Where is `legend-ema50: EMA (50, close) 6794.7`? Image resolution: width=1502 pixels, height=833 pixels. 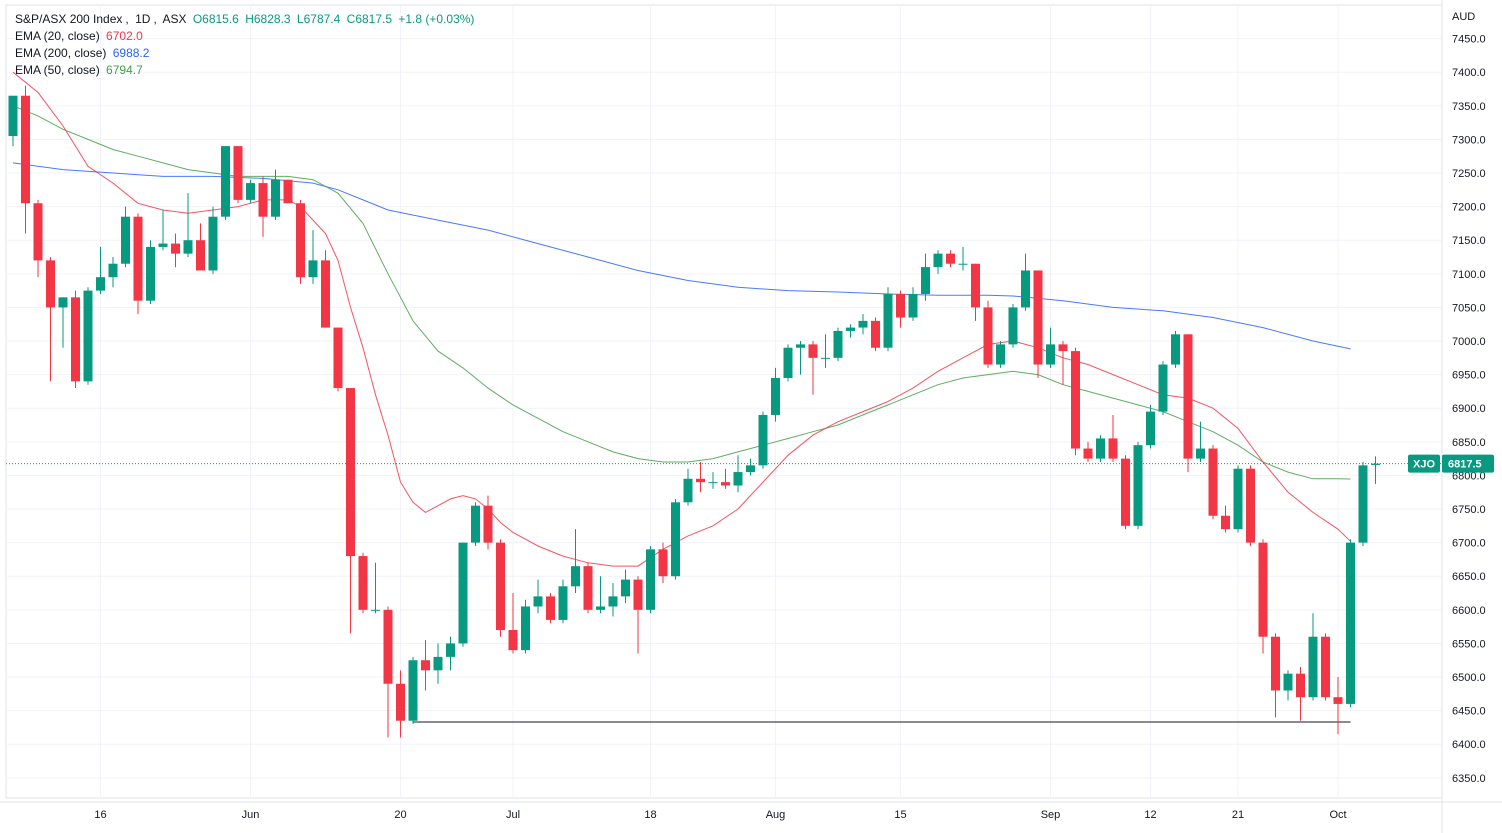 legend-ema50: EMA (50, close) 6794.7 is located at coordinates (246, 70).